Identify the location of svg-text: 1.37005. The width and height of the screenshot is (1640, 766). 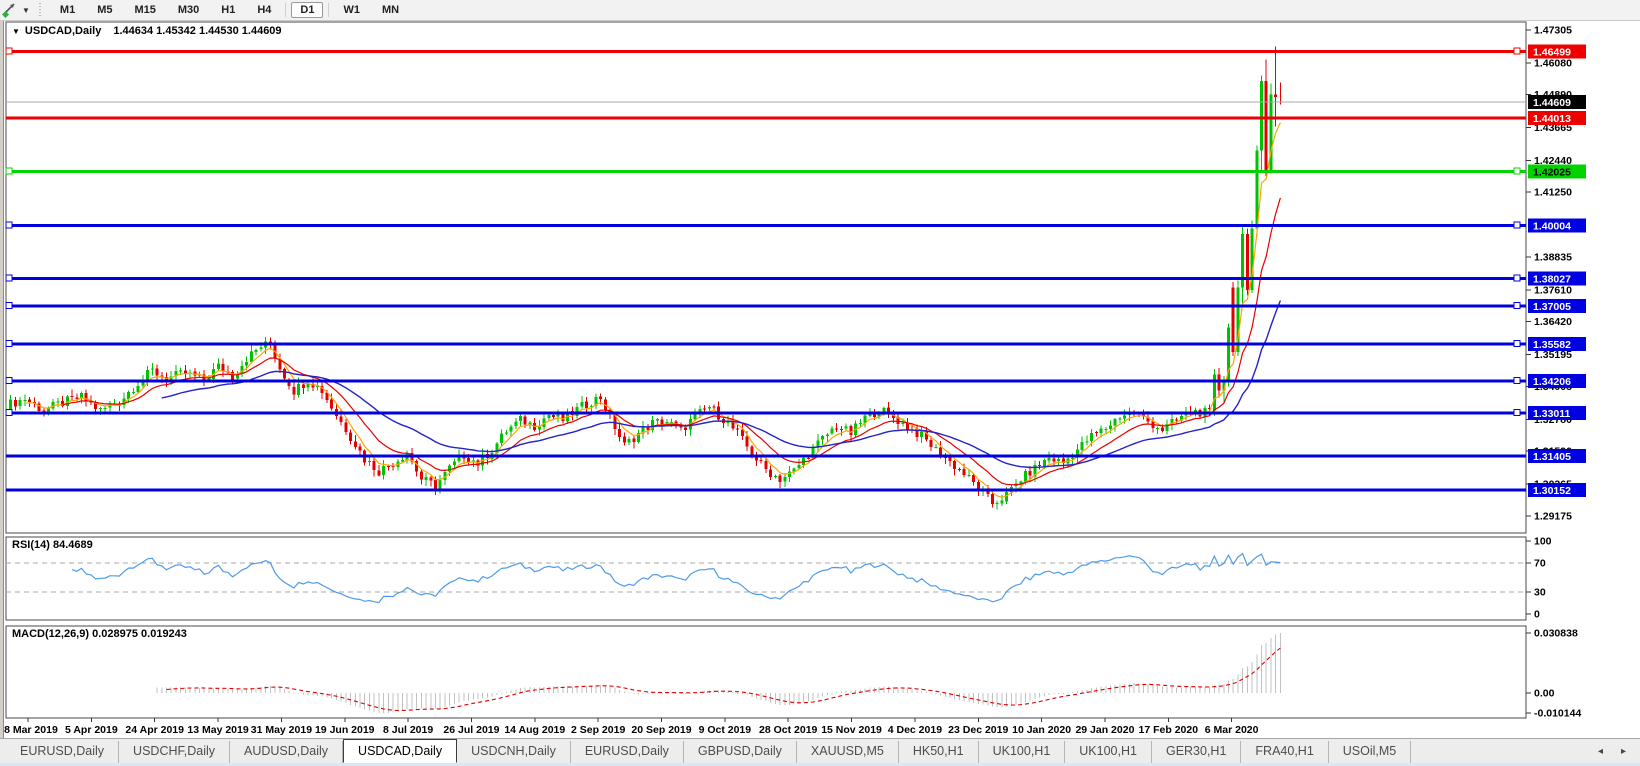
(1552, 307).